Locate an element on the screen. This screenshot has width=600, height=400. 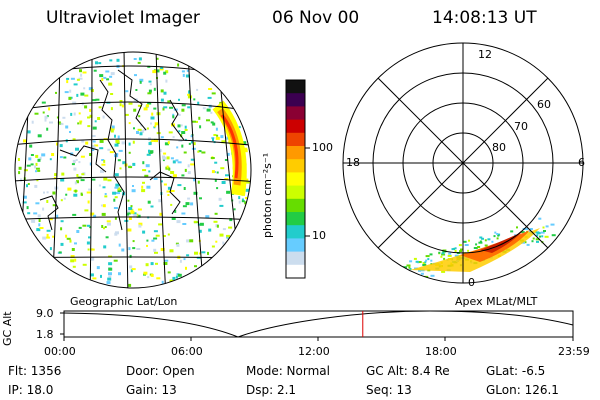
colorbar-tick-100: 100 is located at coordinates (322, 147).